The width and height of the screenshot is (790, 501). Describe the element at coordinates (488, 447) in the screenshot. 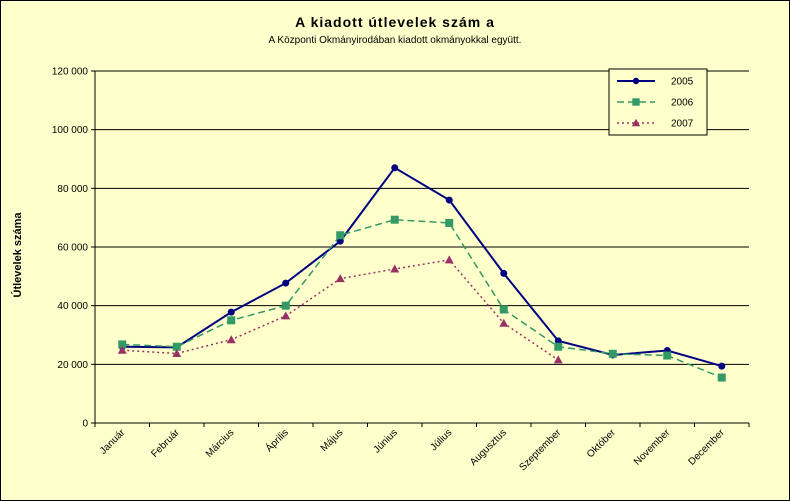

I see `x-tick-label: Augusztus` at that location.